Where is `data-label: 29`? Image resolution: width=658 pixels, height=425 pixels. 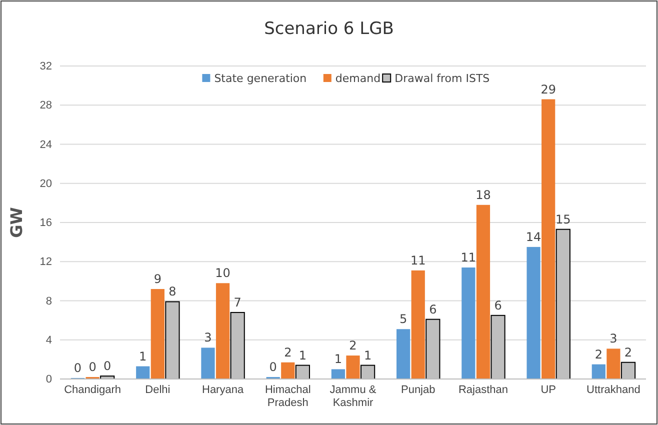 data-label: 29 is located at coordinates (548, 89).